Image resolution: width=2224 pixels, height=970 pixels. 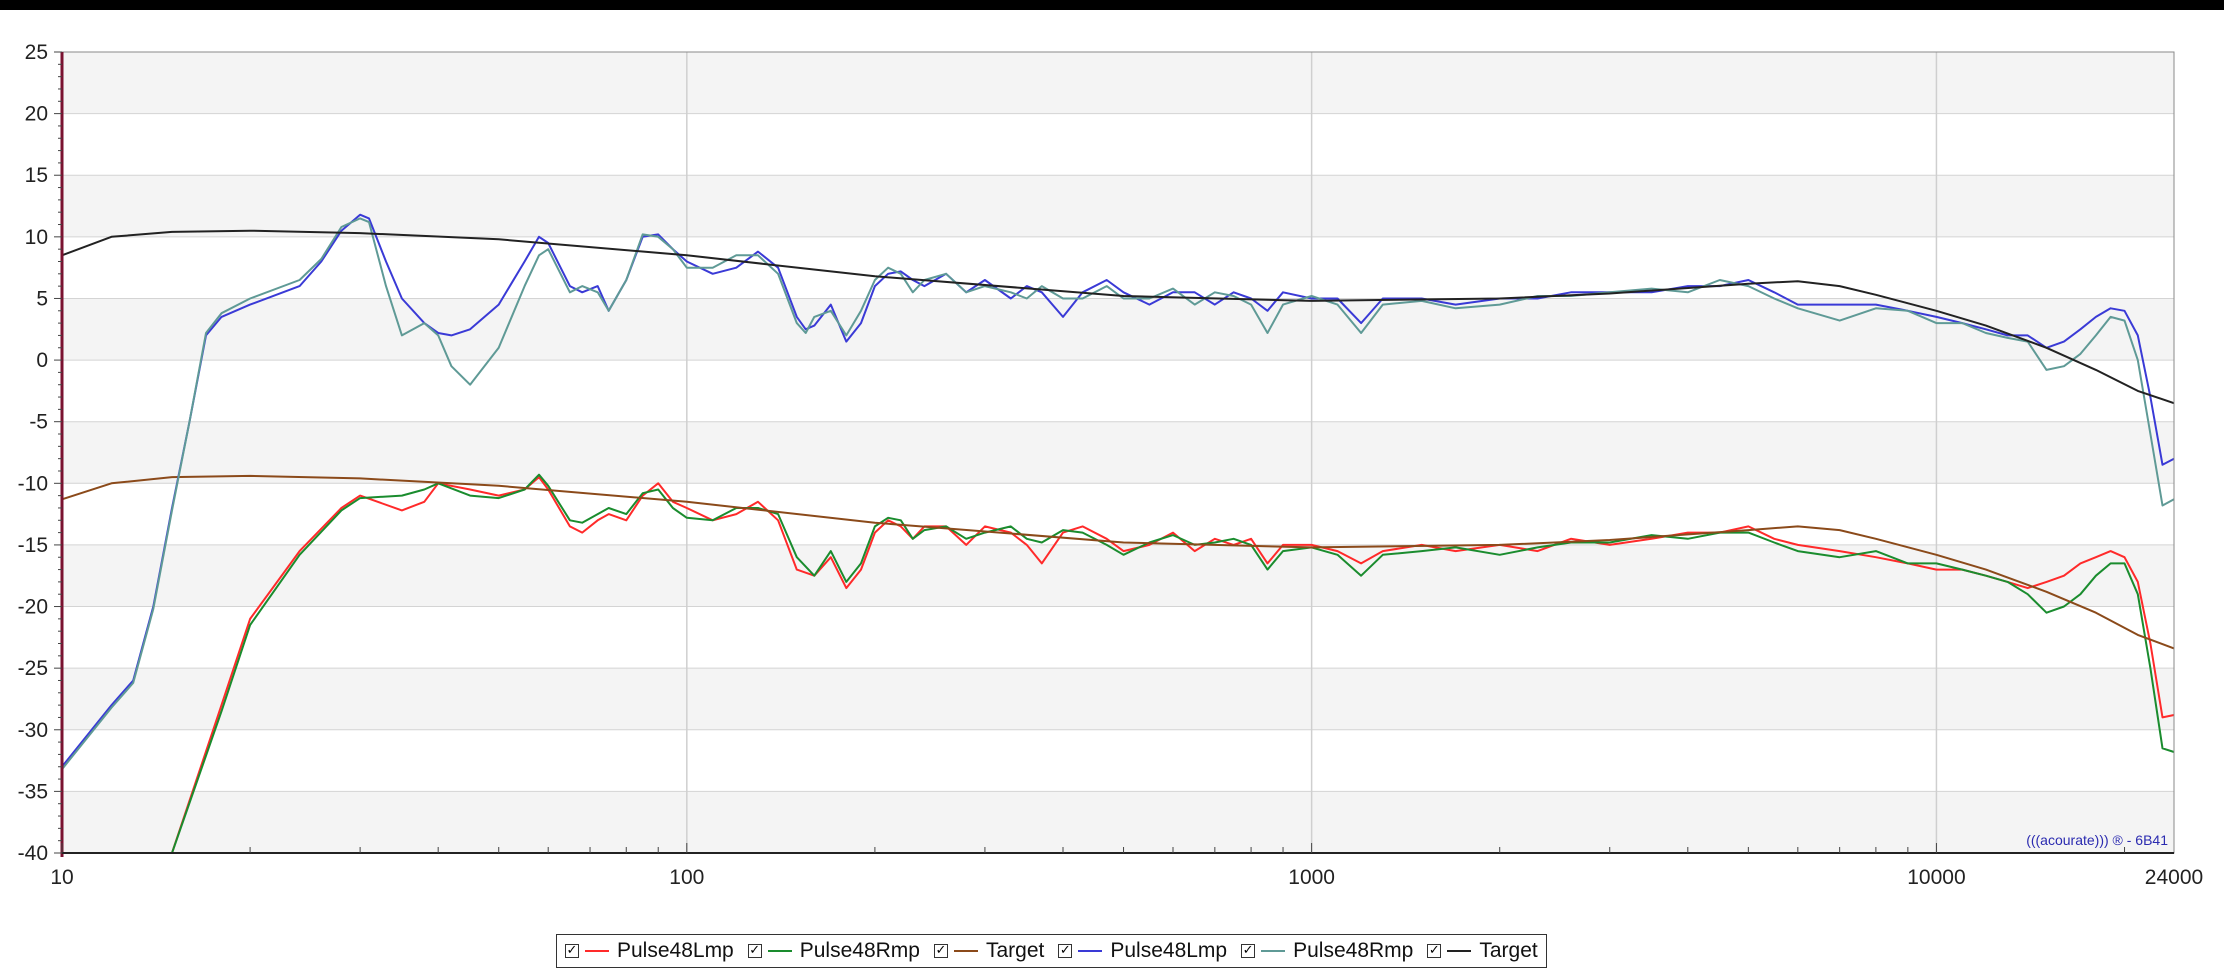 I want to click on y-tick-label: 10, so click(x=36, y=237).